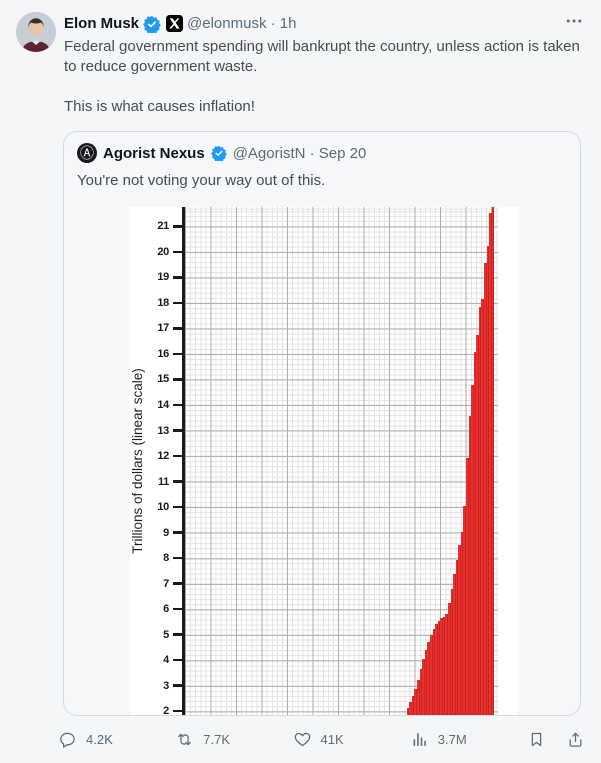 Image resolution: width=601 pixels, height=763 pixels. Describe the element at coordinates (166, 685) in the screenshot. I see `y-tick-label: 3` at that location.